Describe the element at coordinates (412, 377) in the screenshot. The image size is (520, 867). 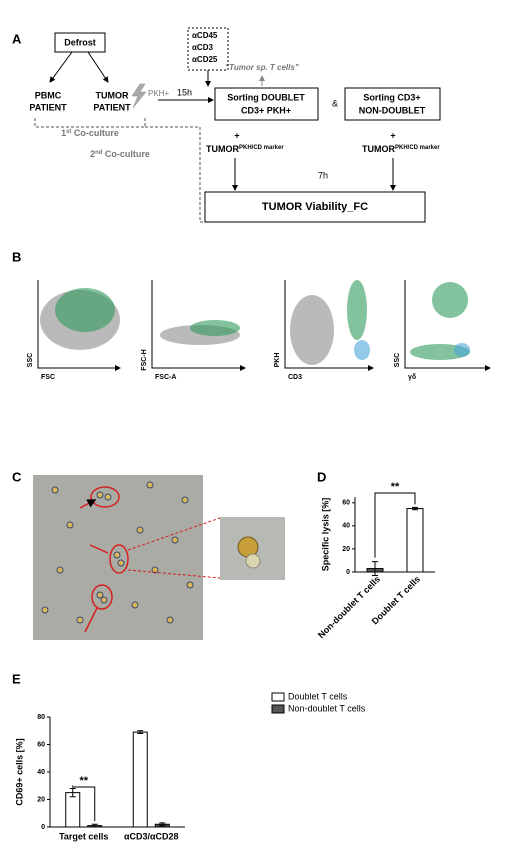
I see `x-axis-label: γδ` at that location.